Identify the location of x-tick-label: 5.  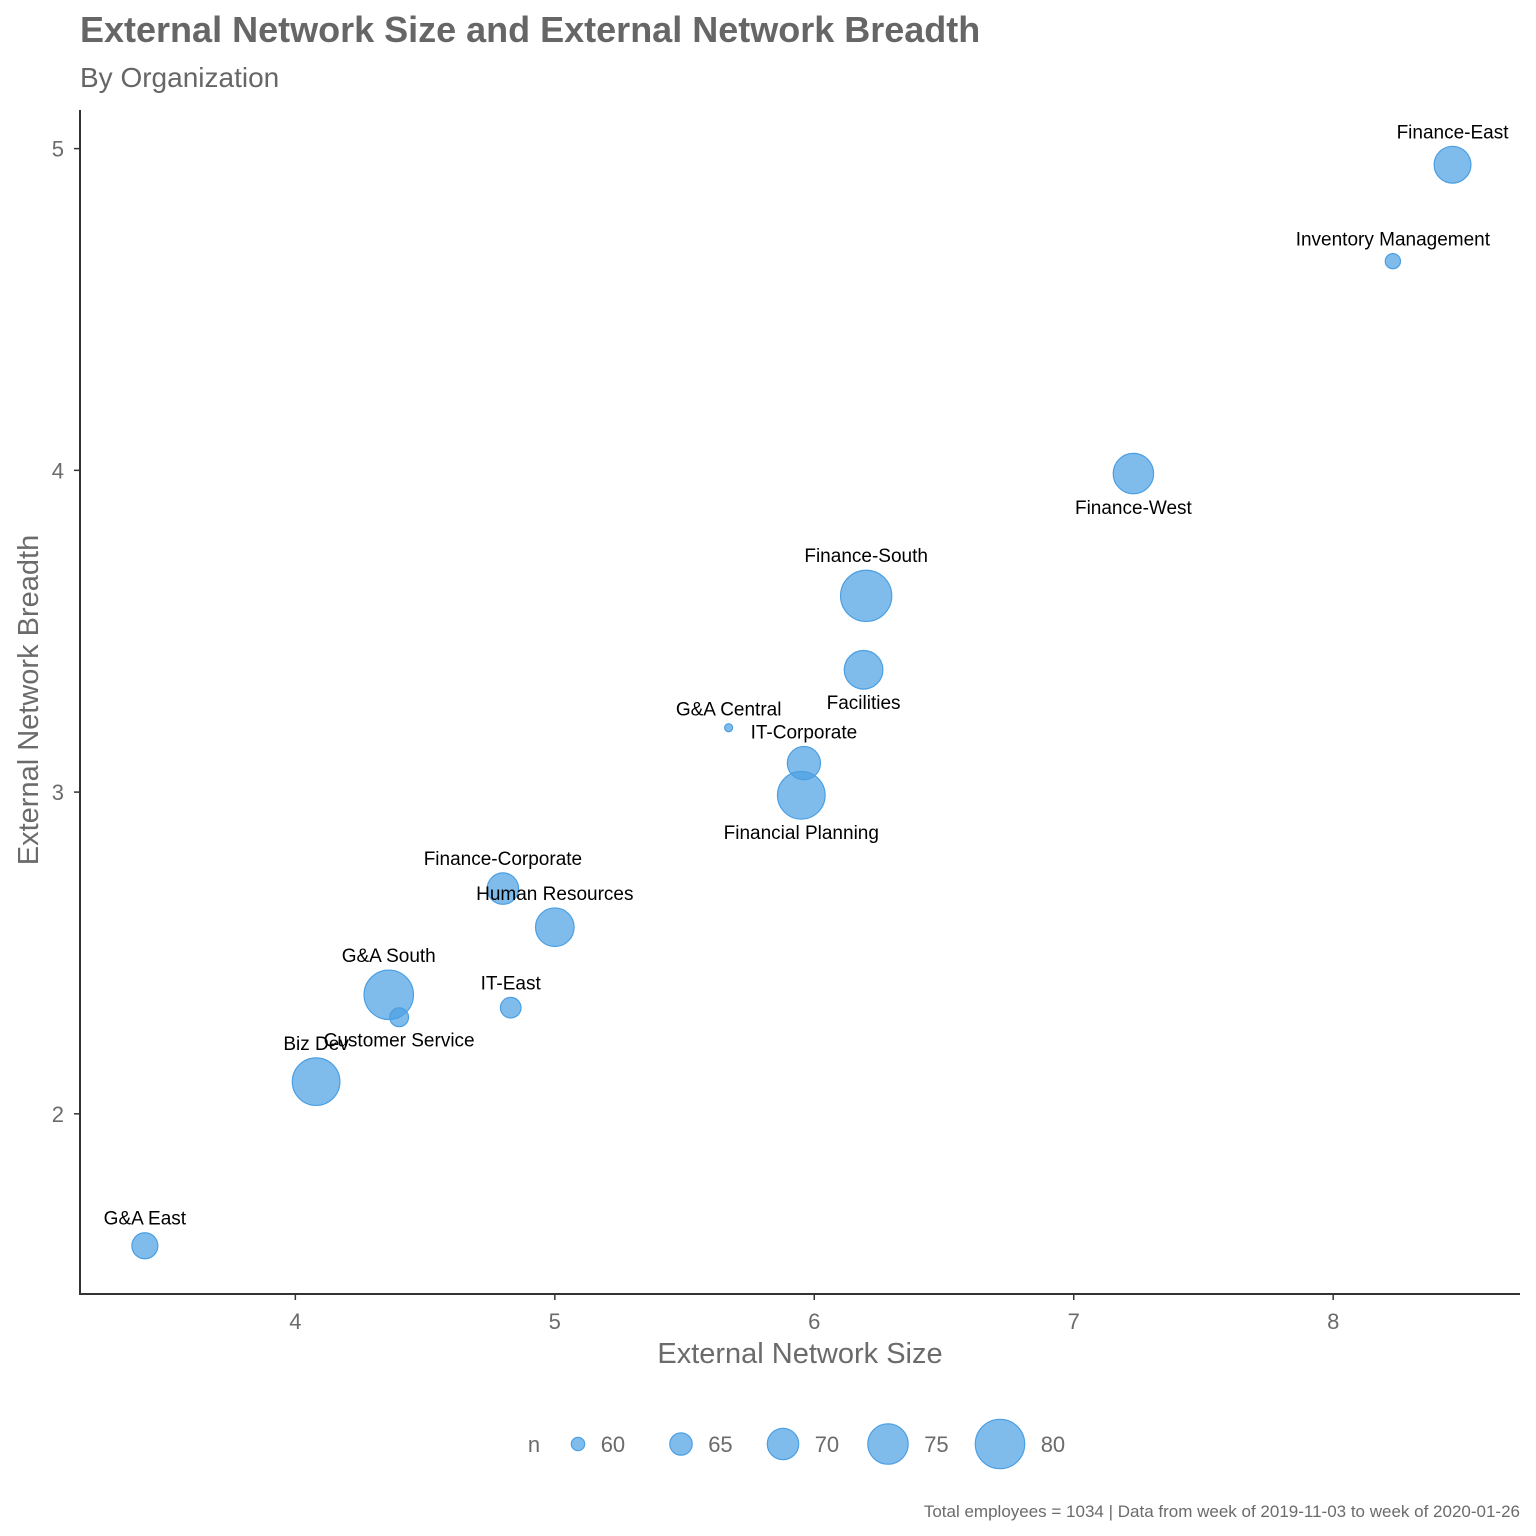
(555, 1321).